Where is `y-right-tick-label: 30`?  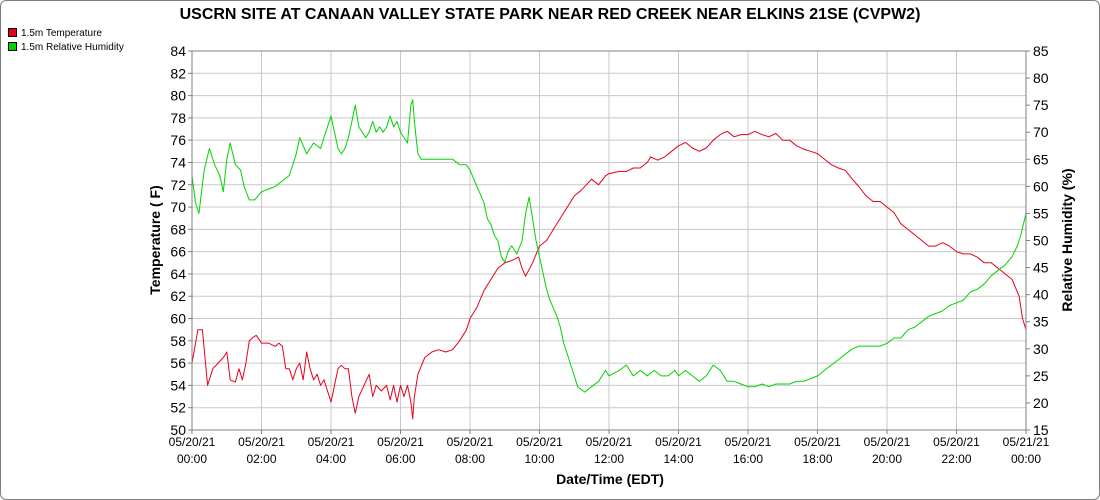
y-right-tick-label: 30 is located at coordinates (1041, 349).